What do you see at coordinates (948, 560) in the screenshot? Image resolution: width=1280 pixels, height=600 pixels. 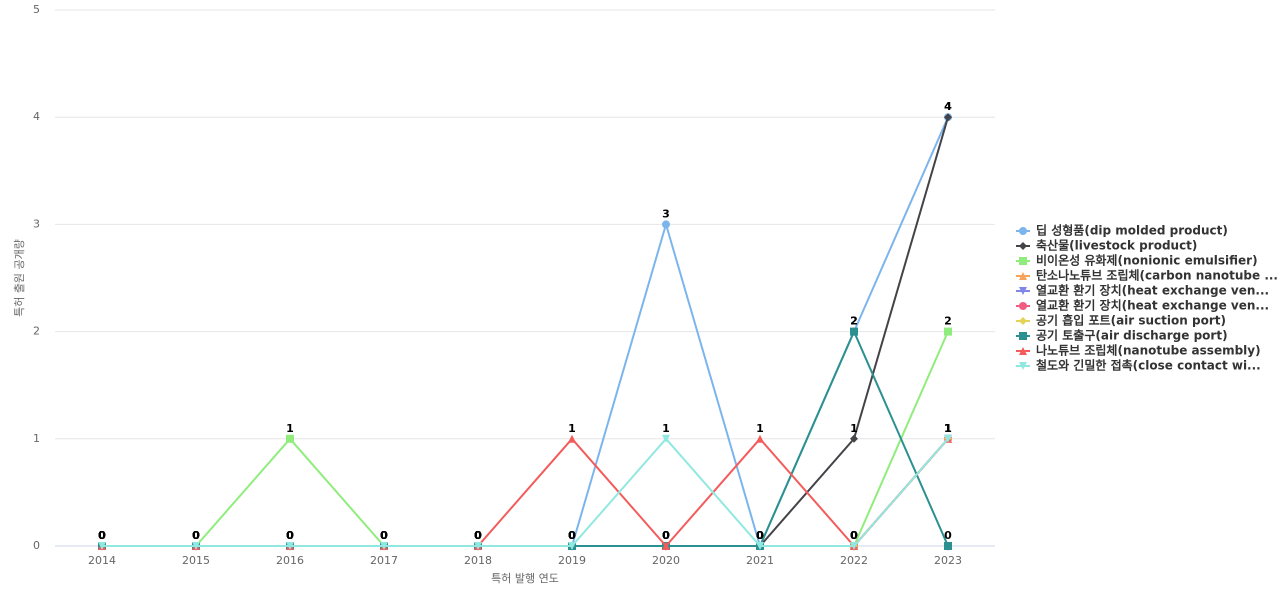 I see `x-tick-label: 2023` at bounding box center [948, 560].